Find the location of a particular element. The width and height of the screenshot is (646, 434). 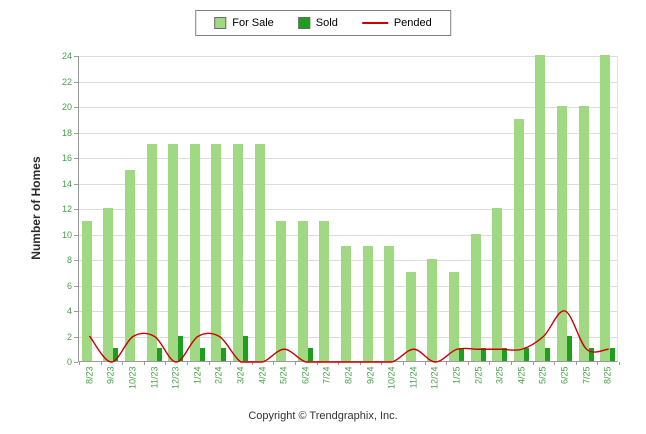

x-tick-label: 8/23 is located at coordinates (89, 375).